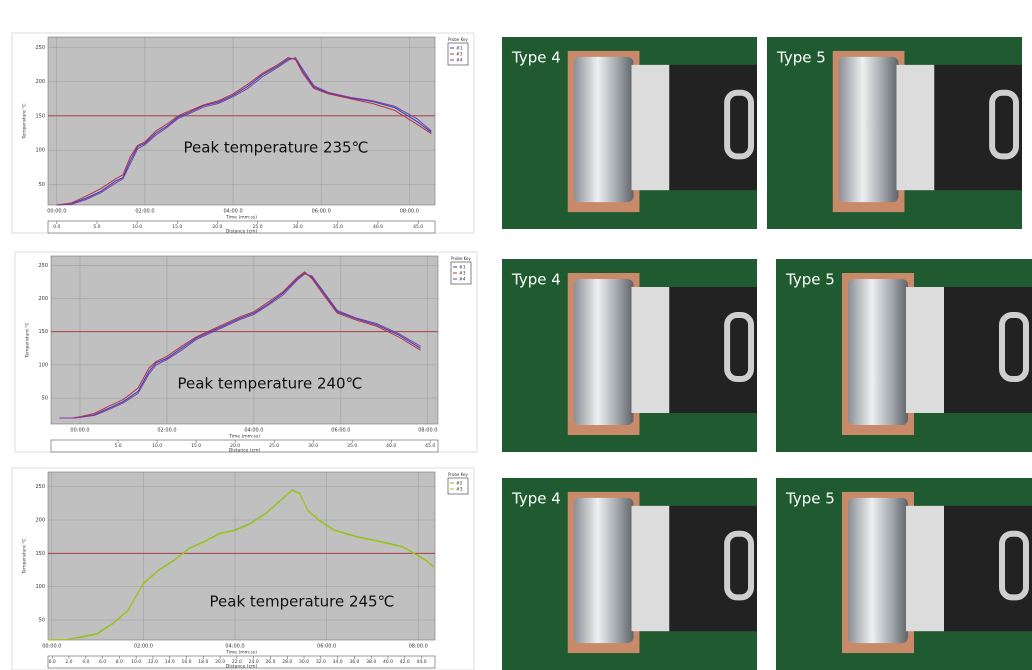 This screenshot has height=670, width=1032. I want to click on annotation: Peak temperature 245℃, so click(302, 602).